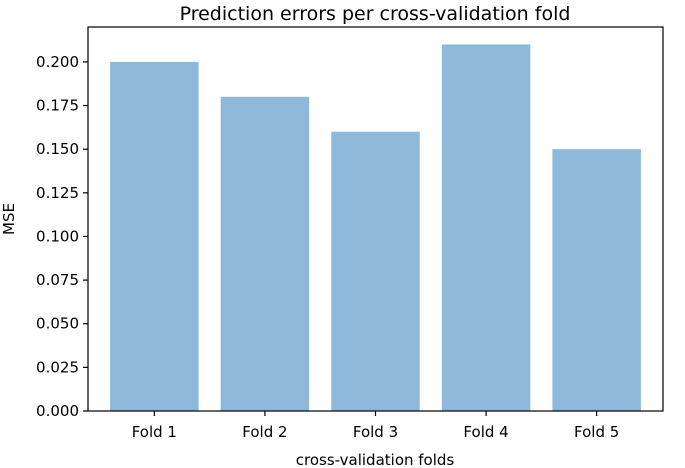 This screenshot has width=685, height=468. What do you see at coordinates (9, 219) in the screenshot?
I see `y-axis-label: MSE` at bounding box center [9, 219].